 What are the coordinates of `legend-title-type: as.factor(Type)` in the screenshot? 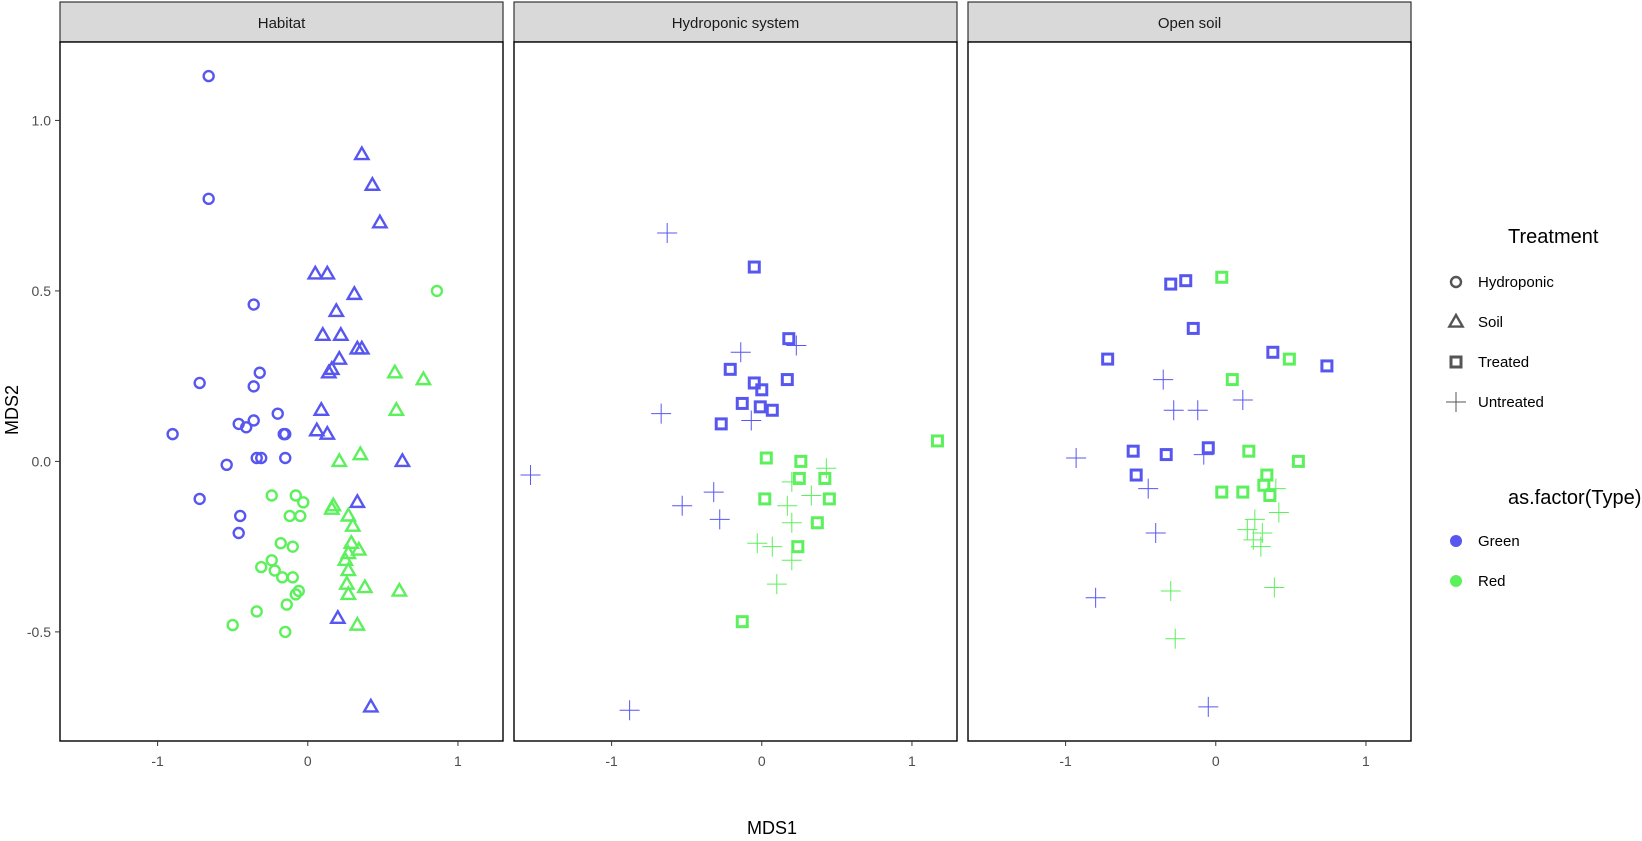 It's located at (1574, 498).